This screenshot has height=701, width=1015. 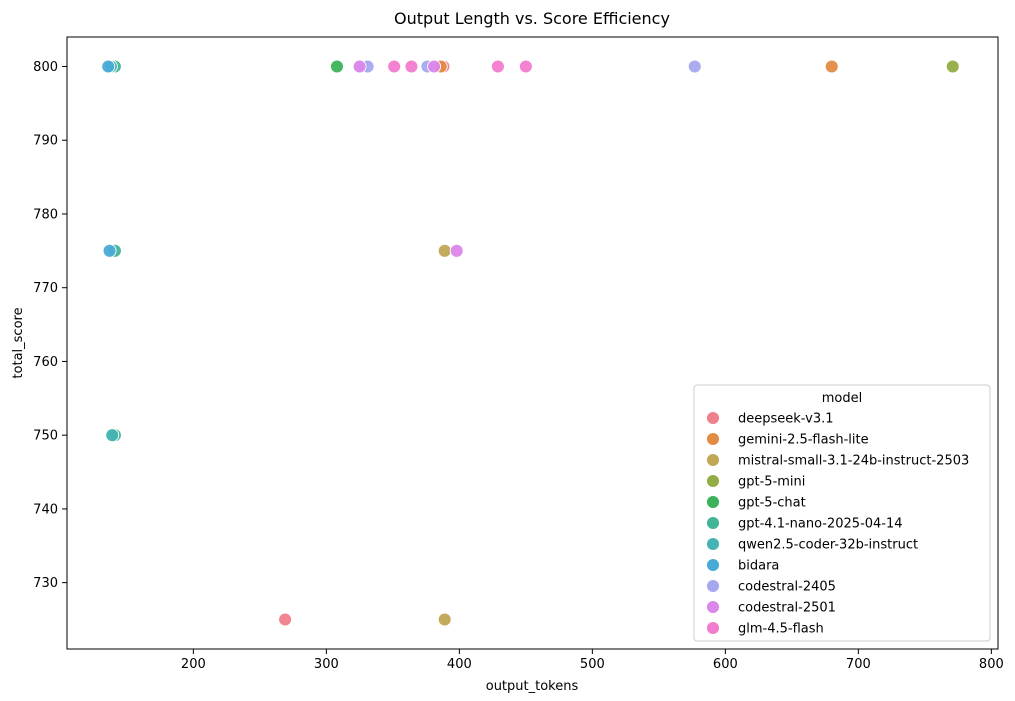 I want to click on x-tick-label: 300, so click(x=326, y=664).